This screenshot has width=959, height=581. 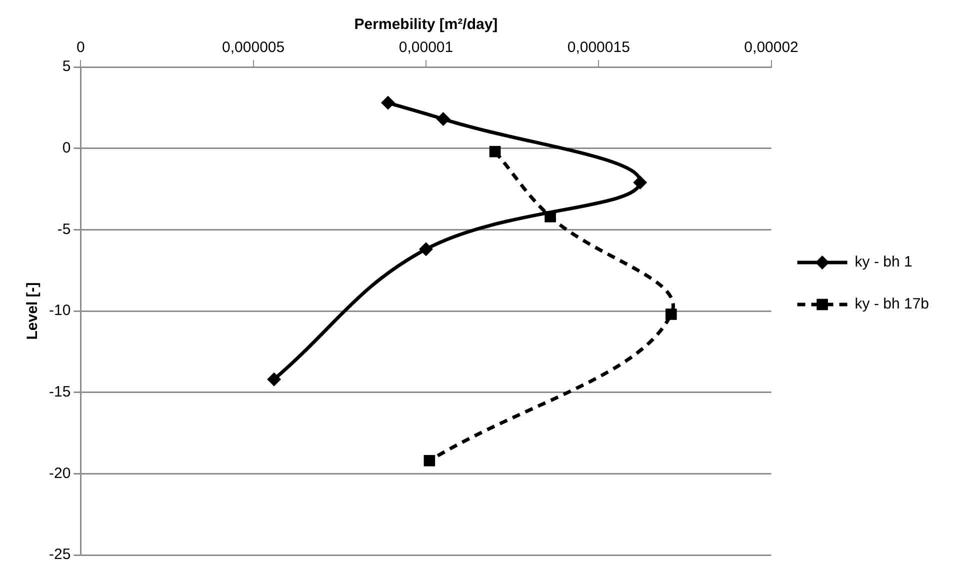 What do you see at coordinates (426, 25) in the screenshot?
I see `x-axis-title: Permebility [m²/day]` at bounding box center [426, 25].